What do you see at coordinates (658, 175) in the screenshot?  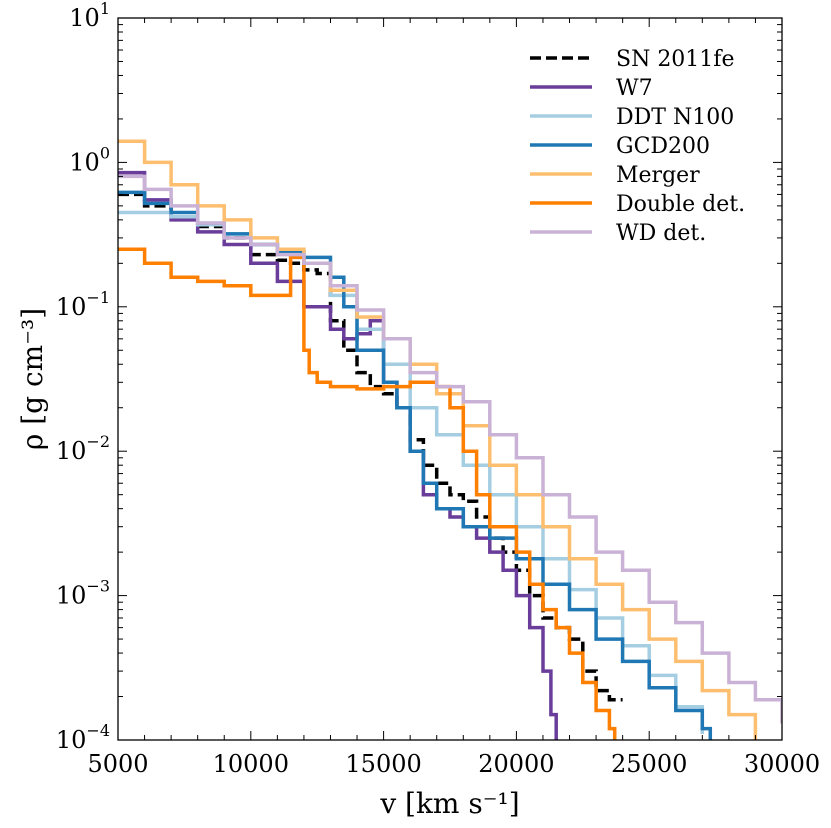 I see `legend-label: Merger` at bounding box center [658, 175].